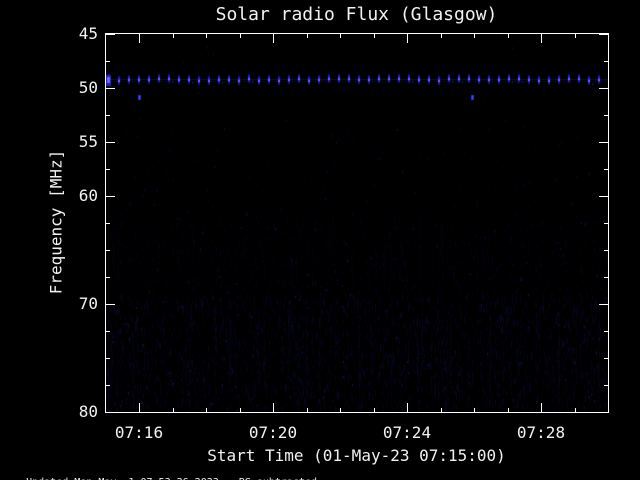  I want to click on x-tick-label: 07:20, so click(273, 432).